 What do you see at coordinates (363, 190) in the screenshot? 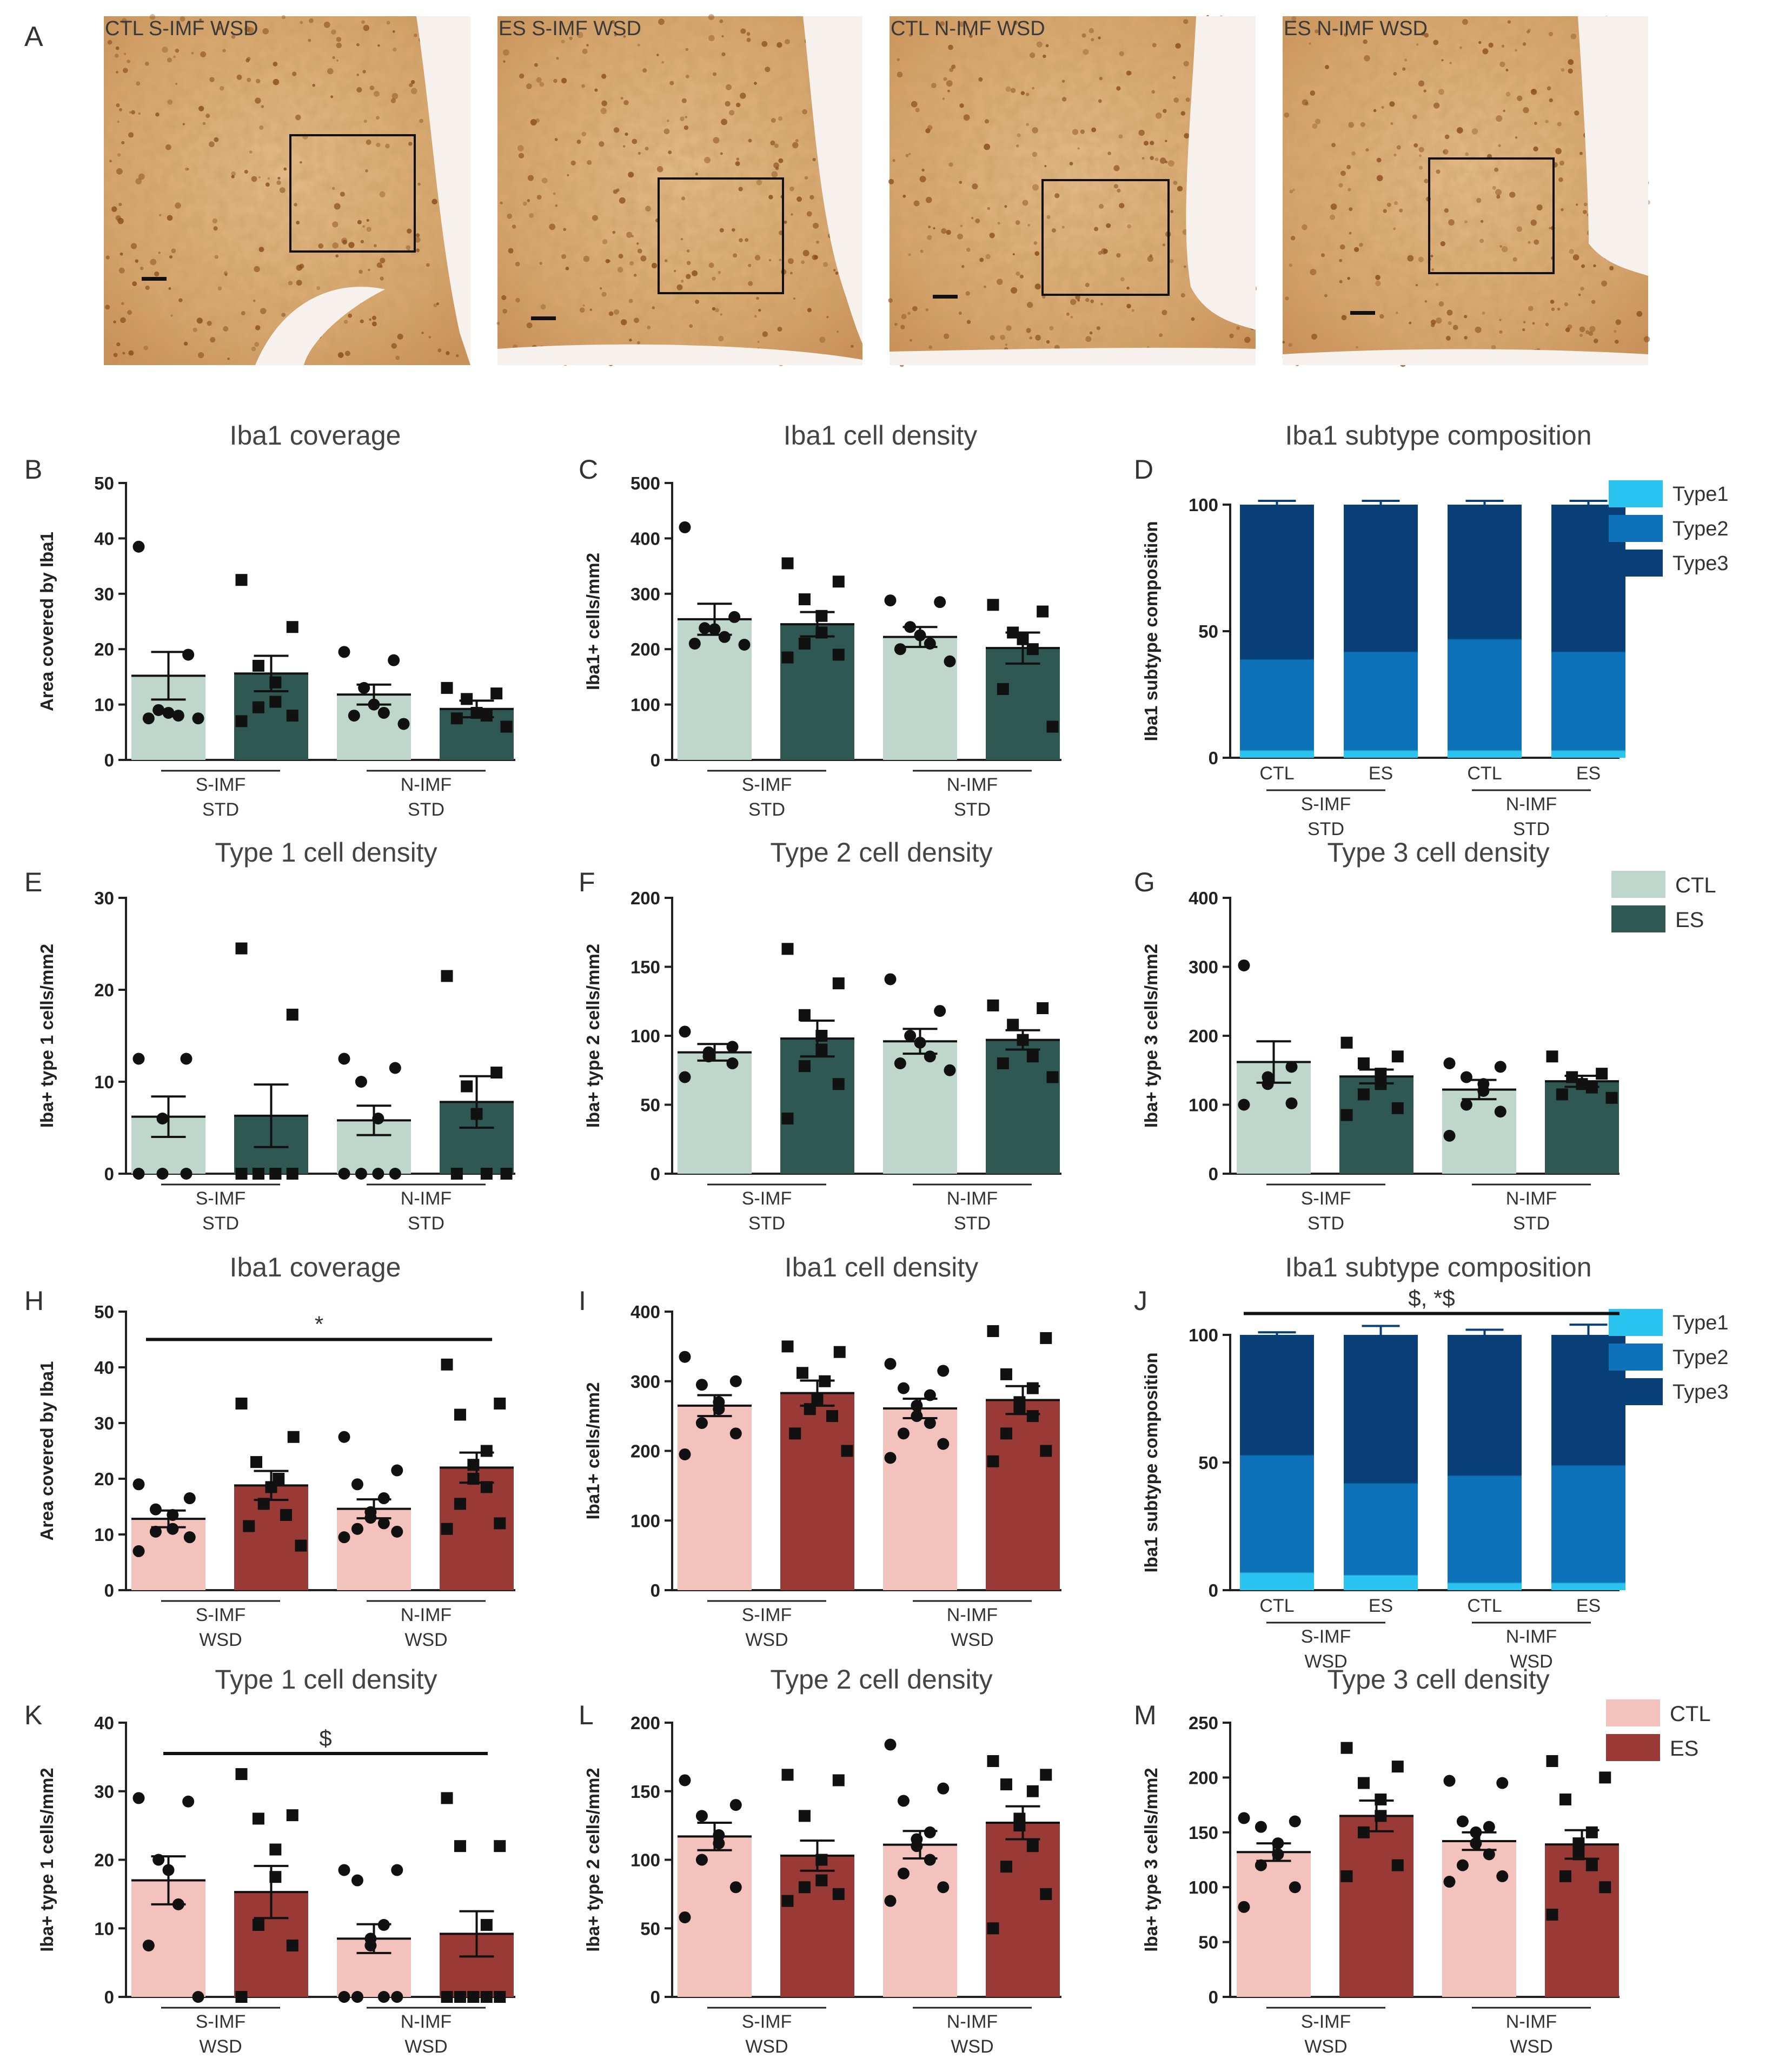
I see `ventricle-region` at bounding box center [363, 190].